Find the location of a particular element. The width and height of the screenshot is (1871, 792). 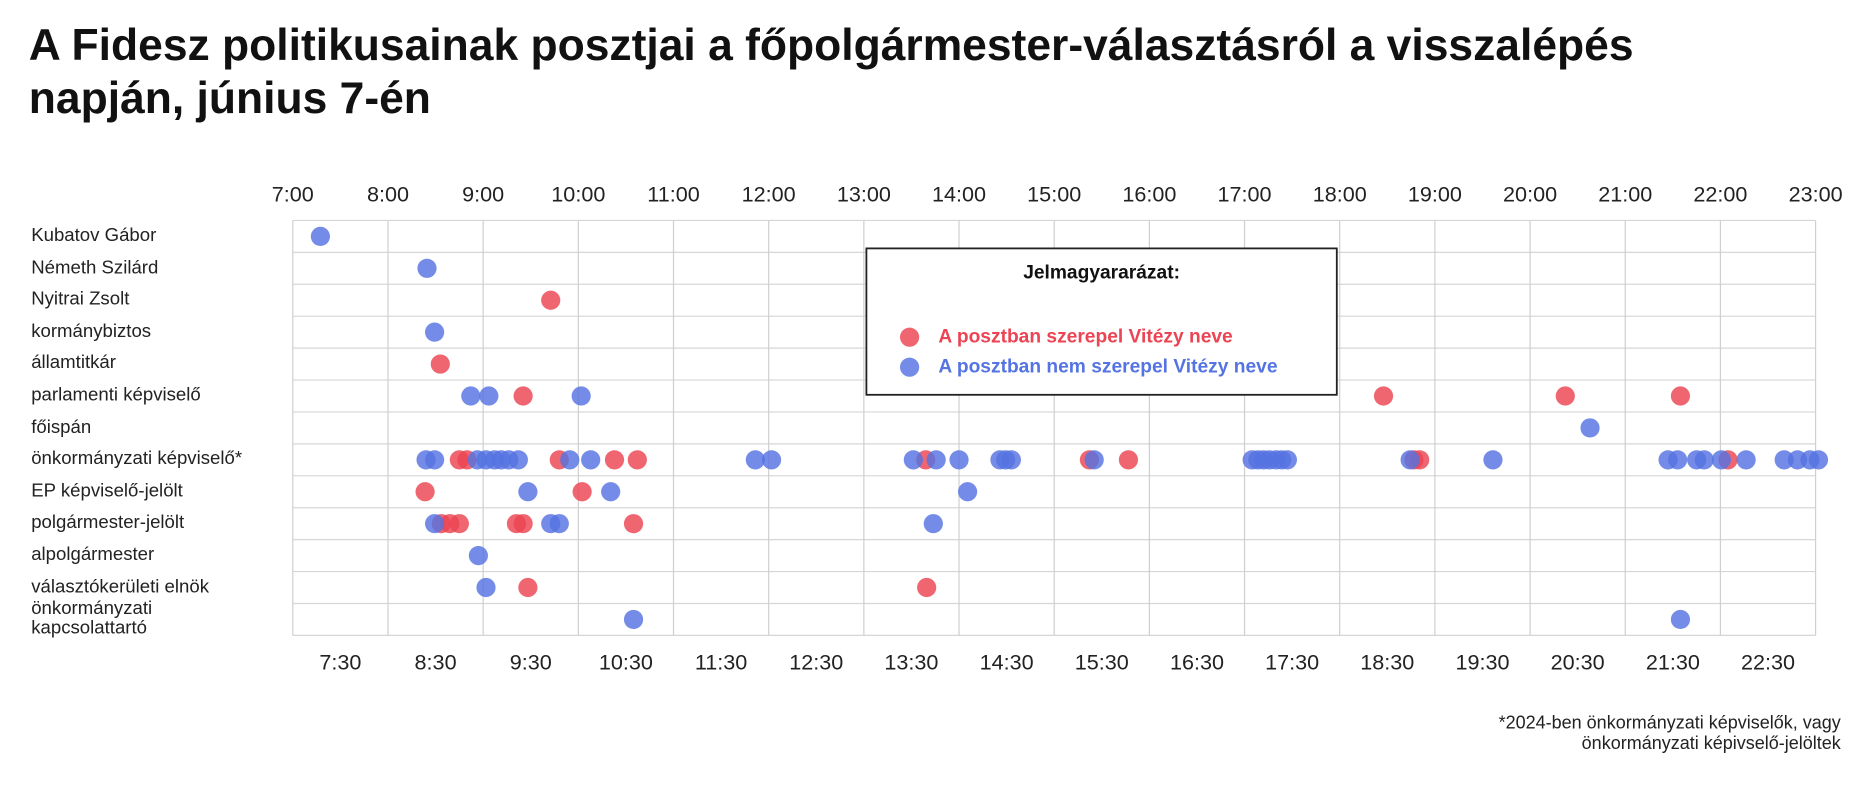

x-tick-label-bottom: 12:30 is located at coordinates (816, 661).